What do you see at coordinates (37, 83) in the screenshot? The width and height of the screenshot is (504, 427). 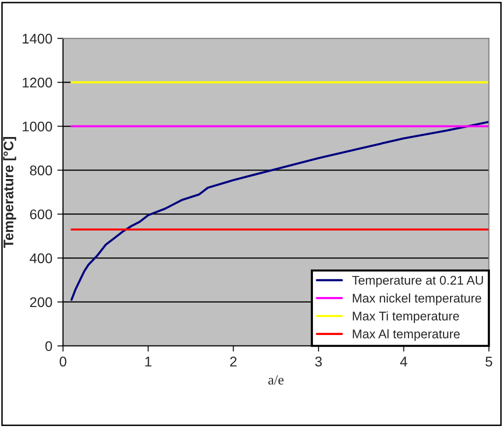 I see `y-tick-label: 1200` at bounding box center [37, 83].